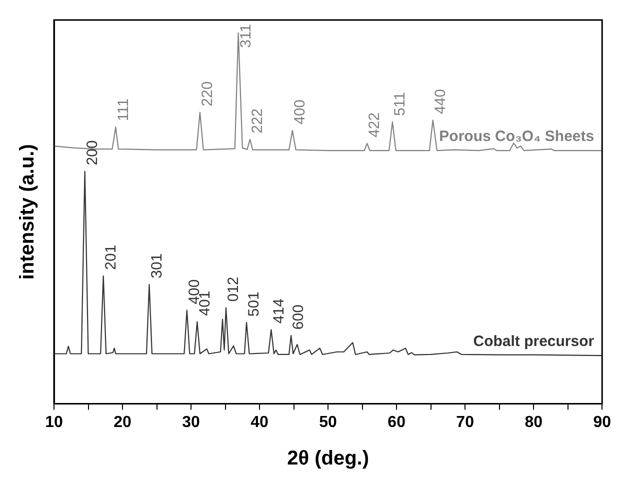 This screenshot has width=622, height=483. I want to click on x-tick-label: 40, so click(259, 422).